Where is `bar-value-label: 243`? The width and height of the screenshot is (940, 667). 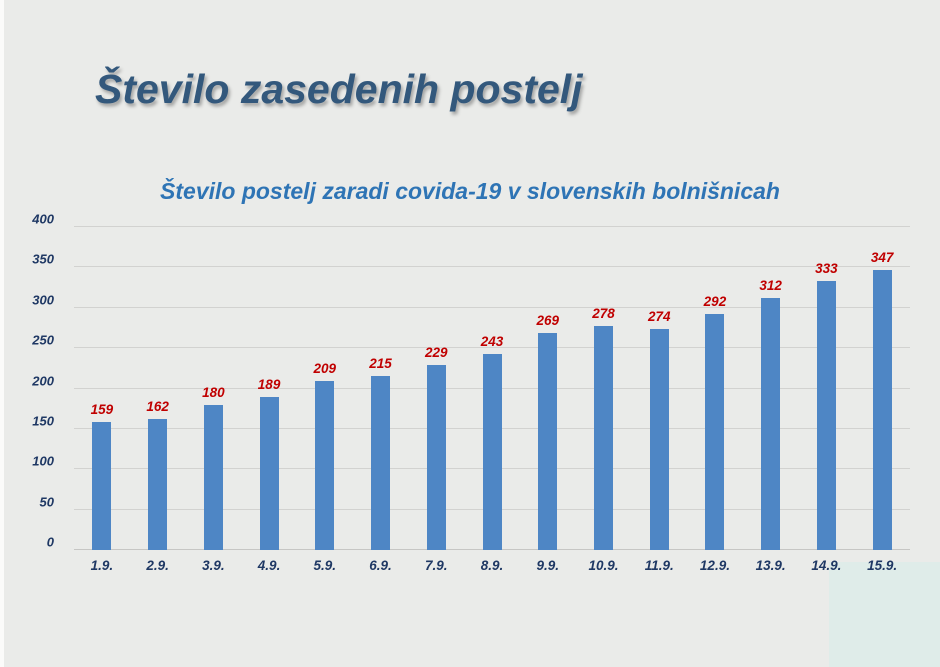 bar-value-label: 243 is located at coordinates (492, 341).